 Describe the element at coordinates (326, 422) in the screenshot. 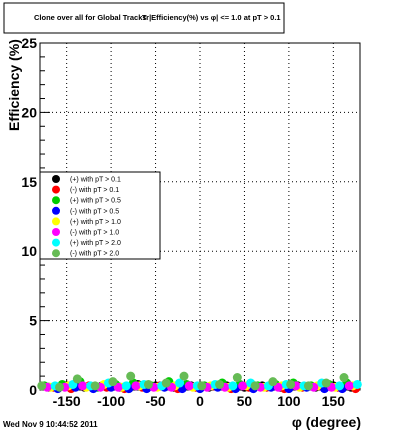

I see `x-axis-title: φ (degree)` at that location.